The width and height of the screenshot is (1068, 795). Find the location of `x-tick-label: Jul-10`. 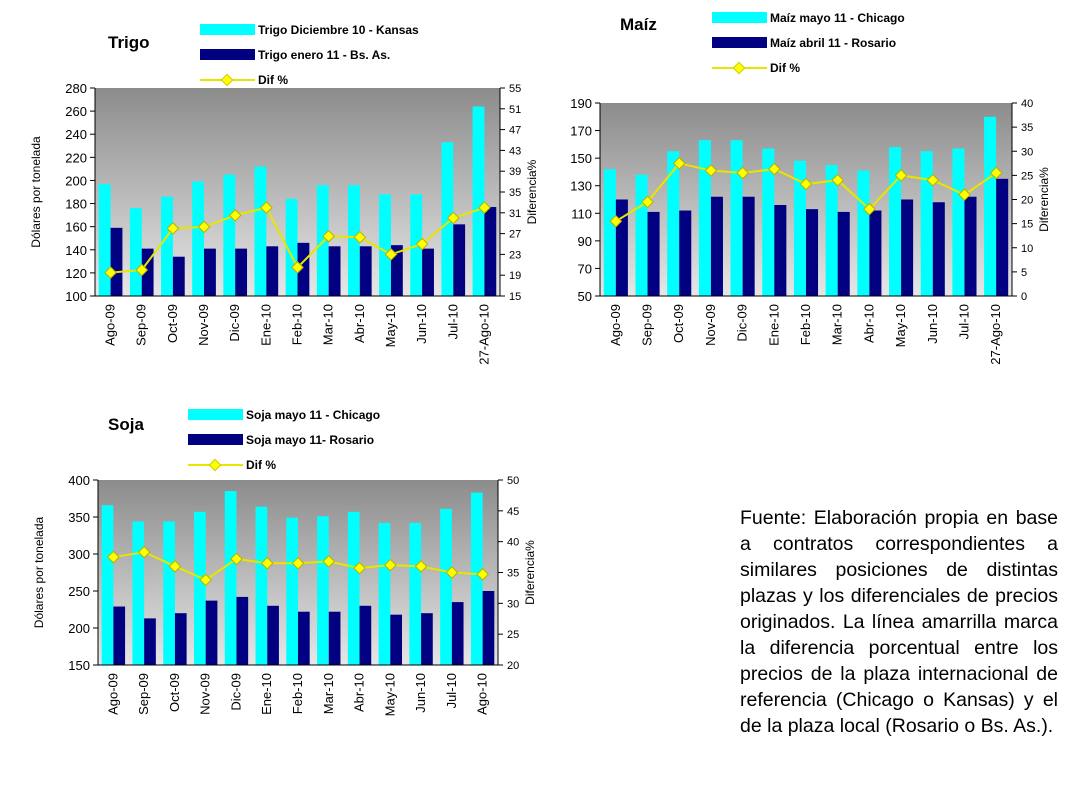

x-tick-label: Jul-10 is located at coordinates (963, 321).